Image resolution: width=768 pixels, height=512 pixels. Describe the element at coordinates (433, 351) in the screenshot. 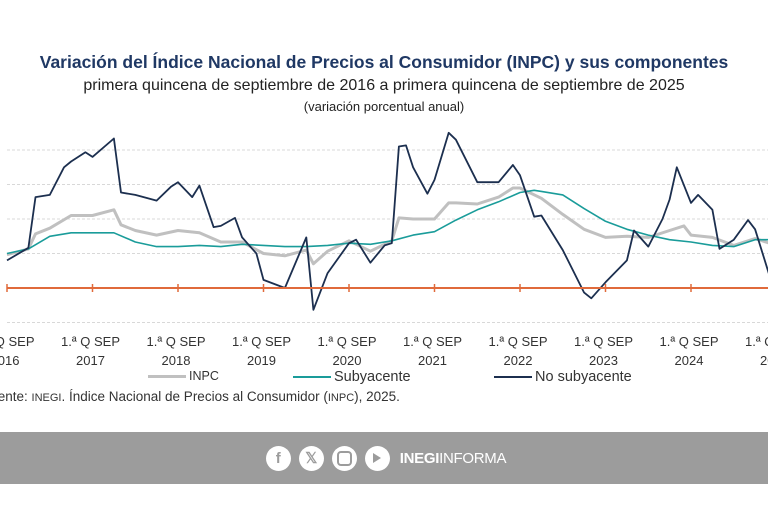

I see `x-tick-label: 1.ª Q SEP 2021` at that location.